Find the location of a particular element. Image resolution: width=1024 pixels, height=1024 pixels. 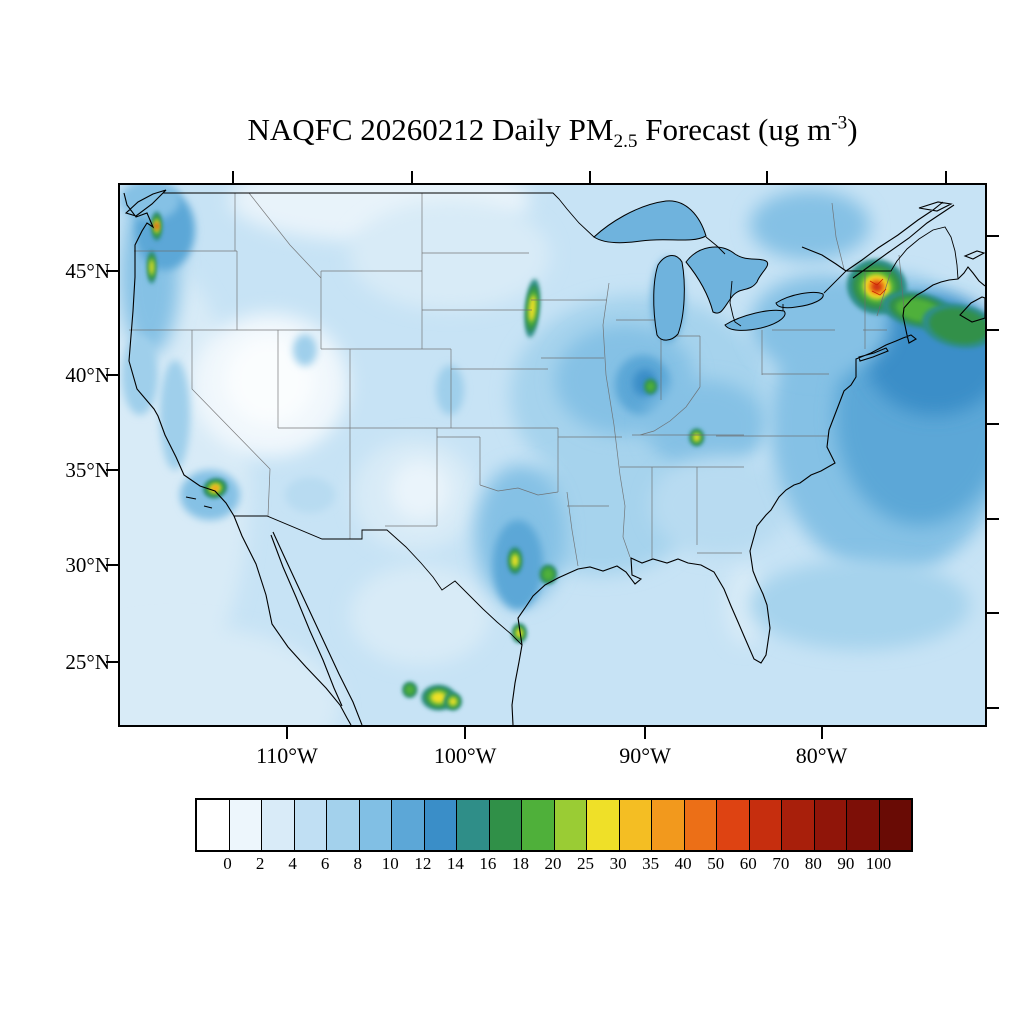

lake-superior is located at coordinates (650, 222).